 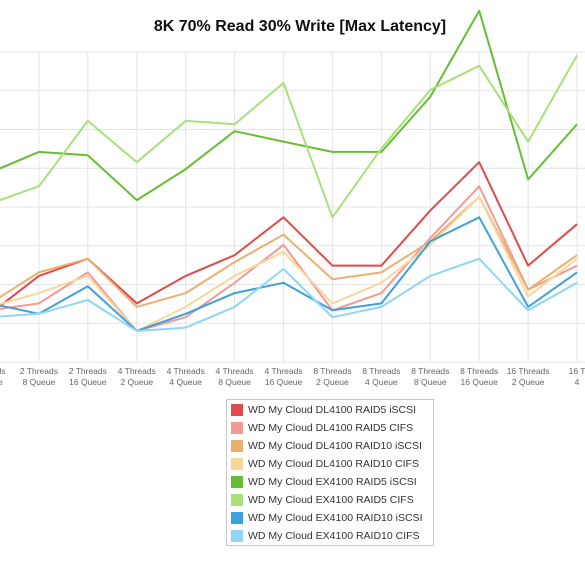 I want to click on legend-item: WD My Cloud DL4100 RAID10 iSCSI, so click(x=326, y=446).